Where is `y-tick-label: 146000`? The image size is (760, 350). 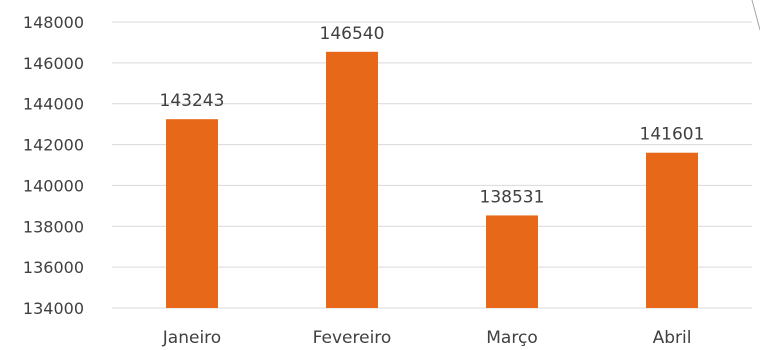 y-tick-label: 146000 is located at coordinates (53, 63).